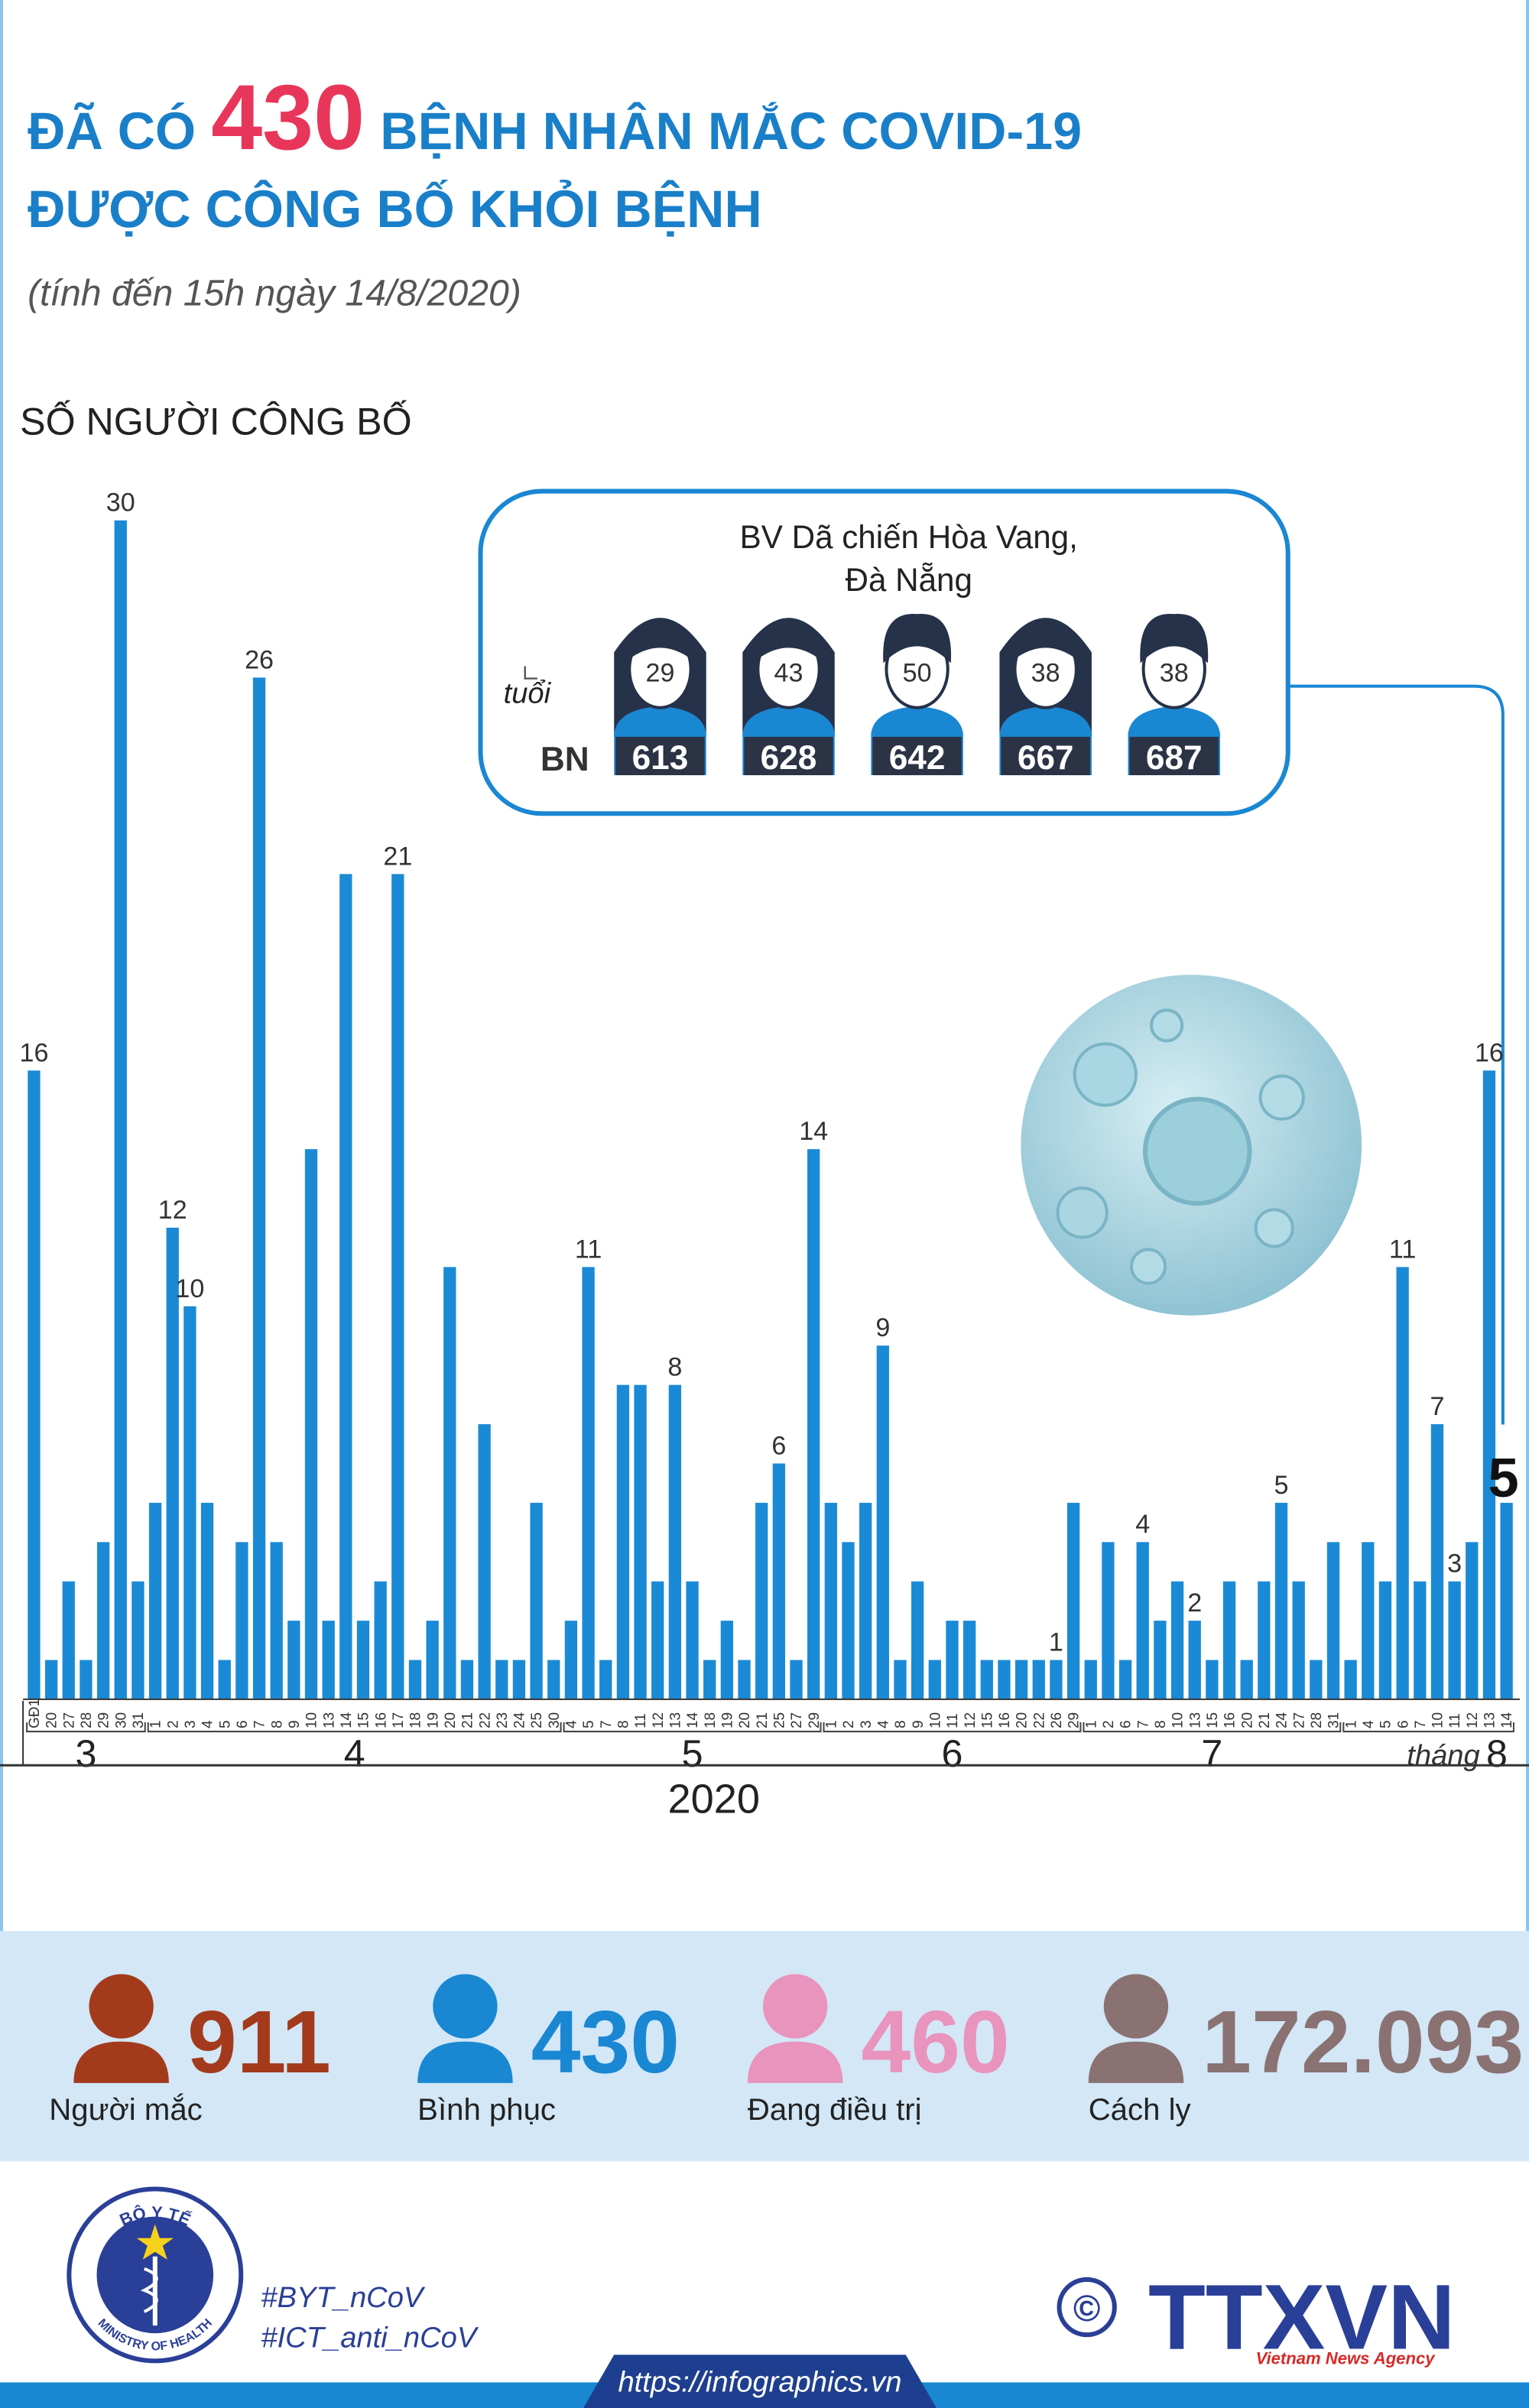 The height and width of the screenshot is (2408, 1529). Describe the element at coordinates (1174, 695) in the screenshot. I see `patient: 38 687` at that location.